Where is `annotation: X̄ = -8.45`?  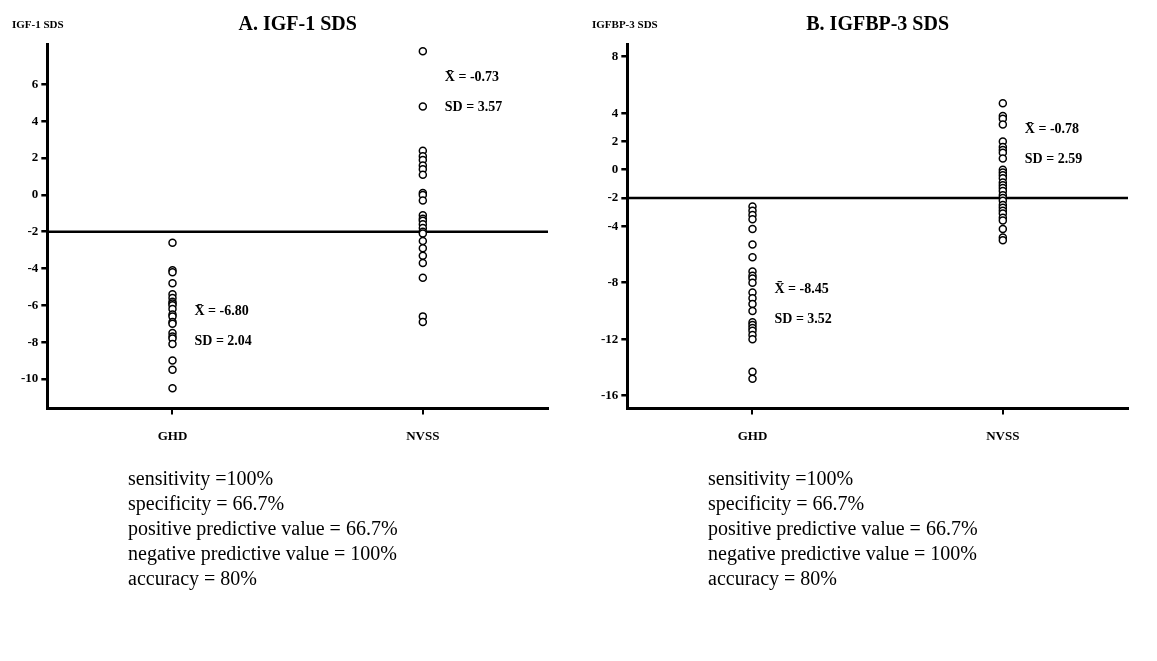
annotation: X̄ = -8.45 is located at coordinates (801, 288).